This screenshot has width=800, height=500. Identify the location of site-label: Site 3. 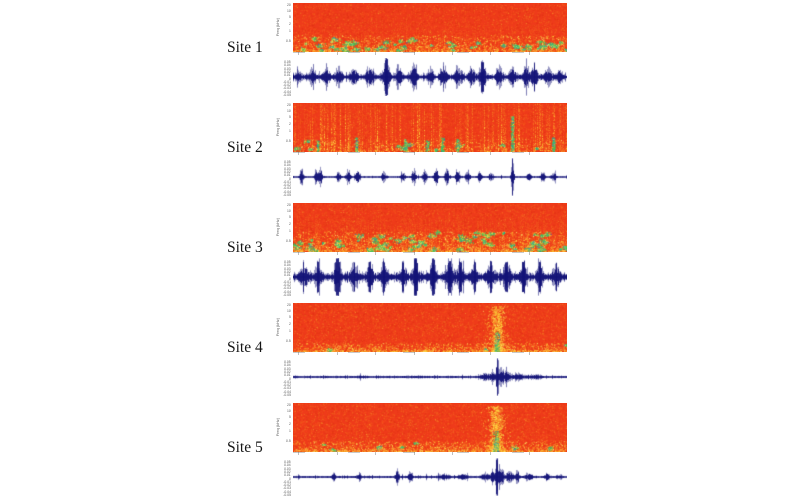
(245, 247).